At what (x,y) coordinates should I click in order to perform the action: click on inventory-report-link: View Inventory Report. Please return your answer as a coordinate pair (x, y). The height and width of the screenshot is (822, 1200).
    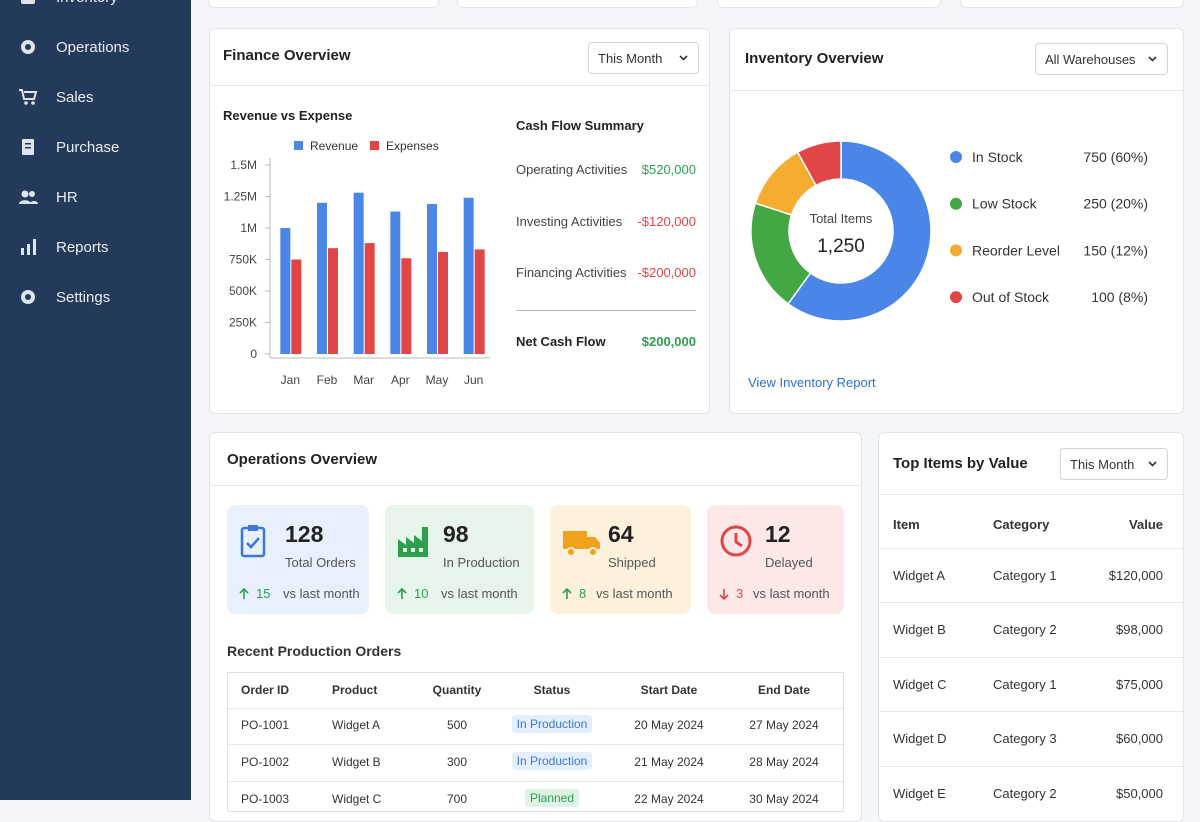
    Looking at the image, I should click on (812, 382).